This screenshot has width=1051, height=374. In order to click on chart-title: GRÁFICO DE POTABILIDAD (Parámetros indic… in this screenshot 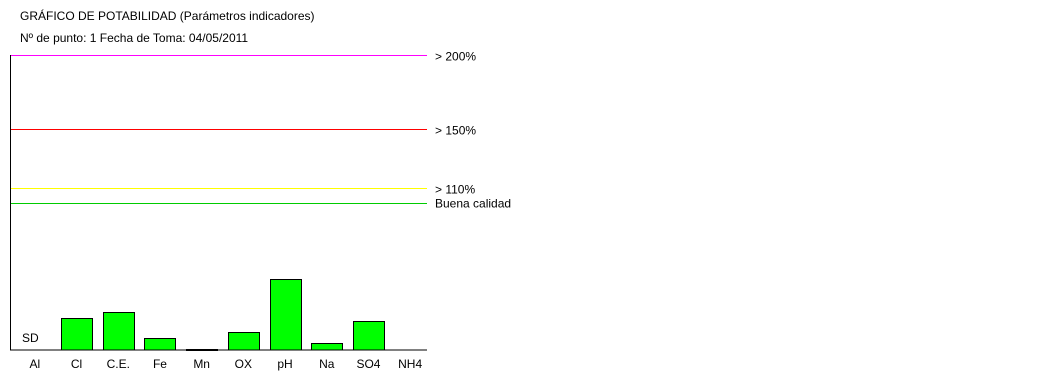, I will do `click(167, 16)`.